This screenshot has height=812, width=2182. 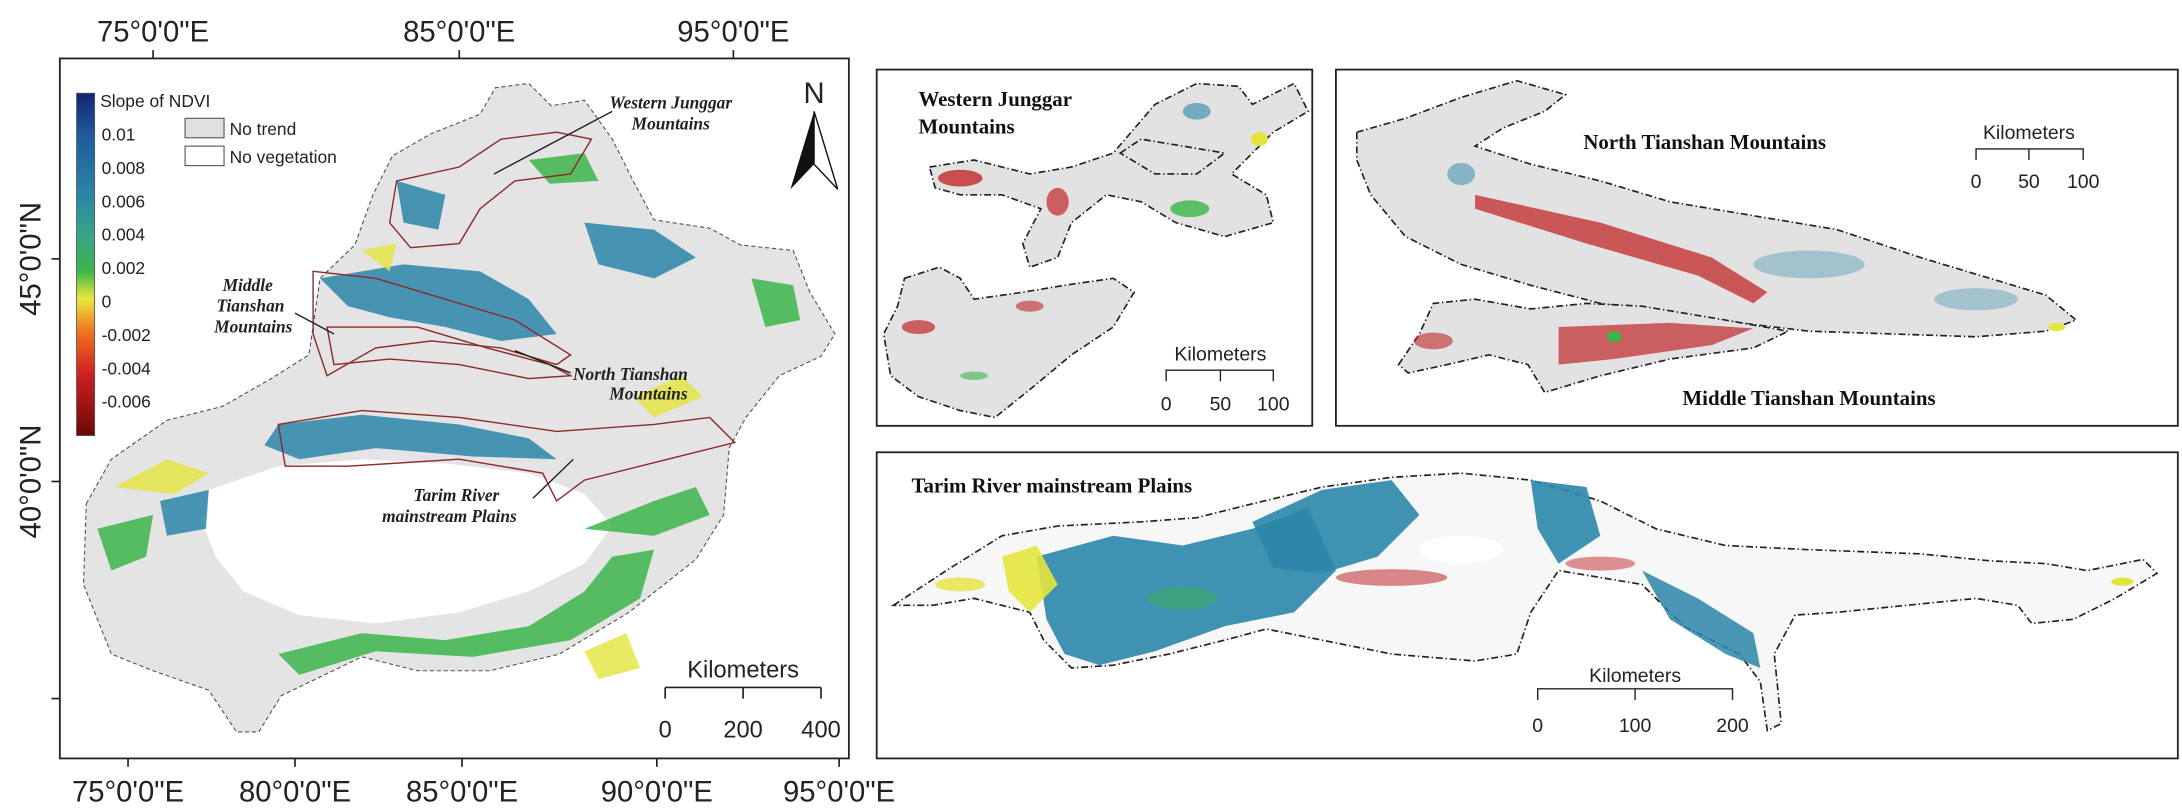 I want to click on left-axis-label: 40°0'0"N, so click(x=31, y=482).